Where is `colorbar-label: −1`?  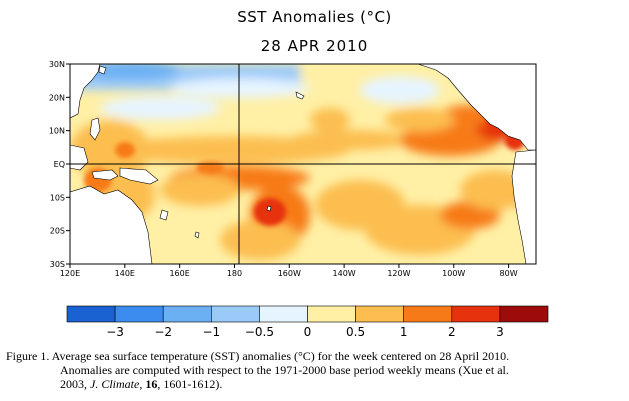 colorbar-label: −1 is located at coordinates (211, 332).